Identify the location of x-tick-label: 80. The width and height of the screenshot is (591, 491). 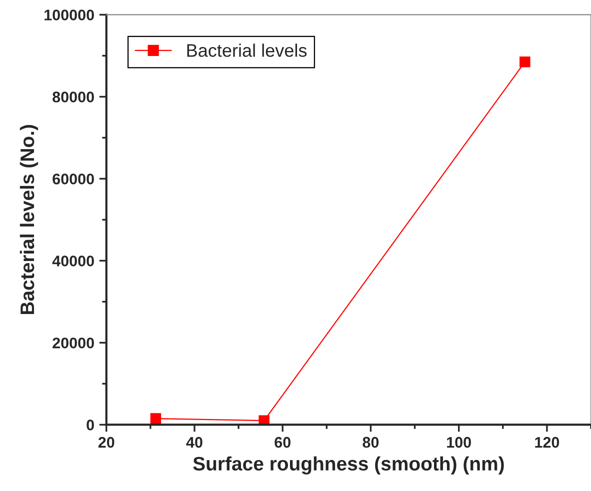
(370, 442).